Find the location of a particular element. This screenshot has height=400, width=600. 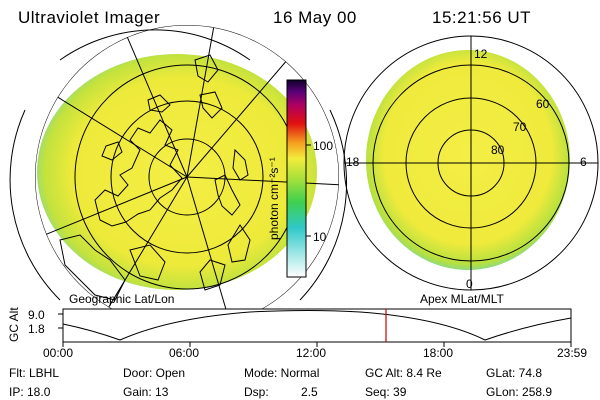

mlt-label-6: 6 is located at coordinates (583, 162).